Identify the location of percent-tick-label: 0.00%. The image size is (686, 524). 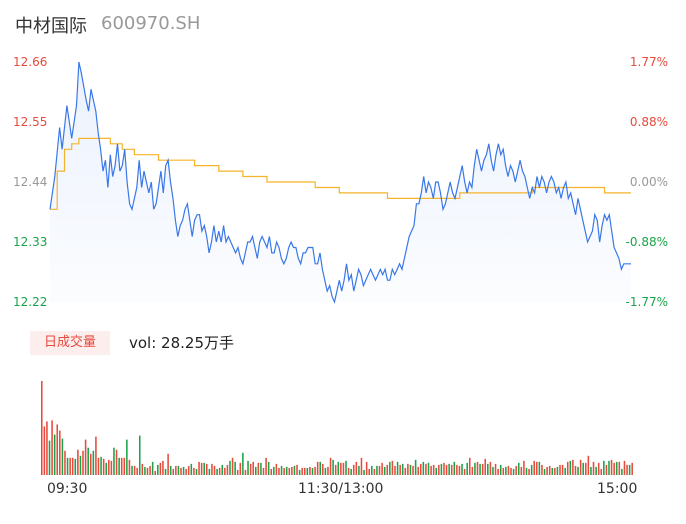
(649, 182).